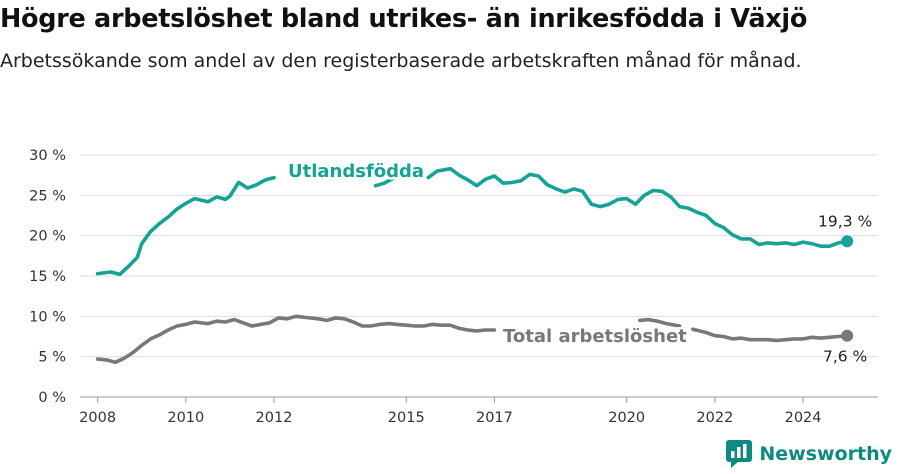 The width and height of the screenshot is (900, 474). I want to click on brand-logo: Newsworthy, so click(809, 454).